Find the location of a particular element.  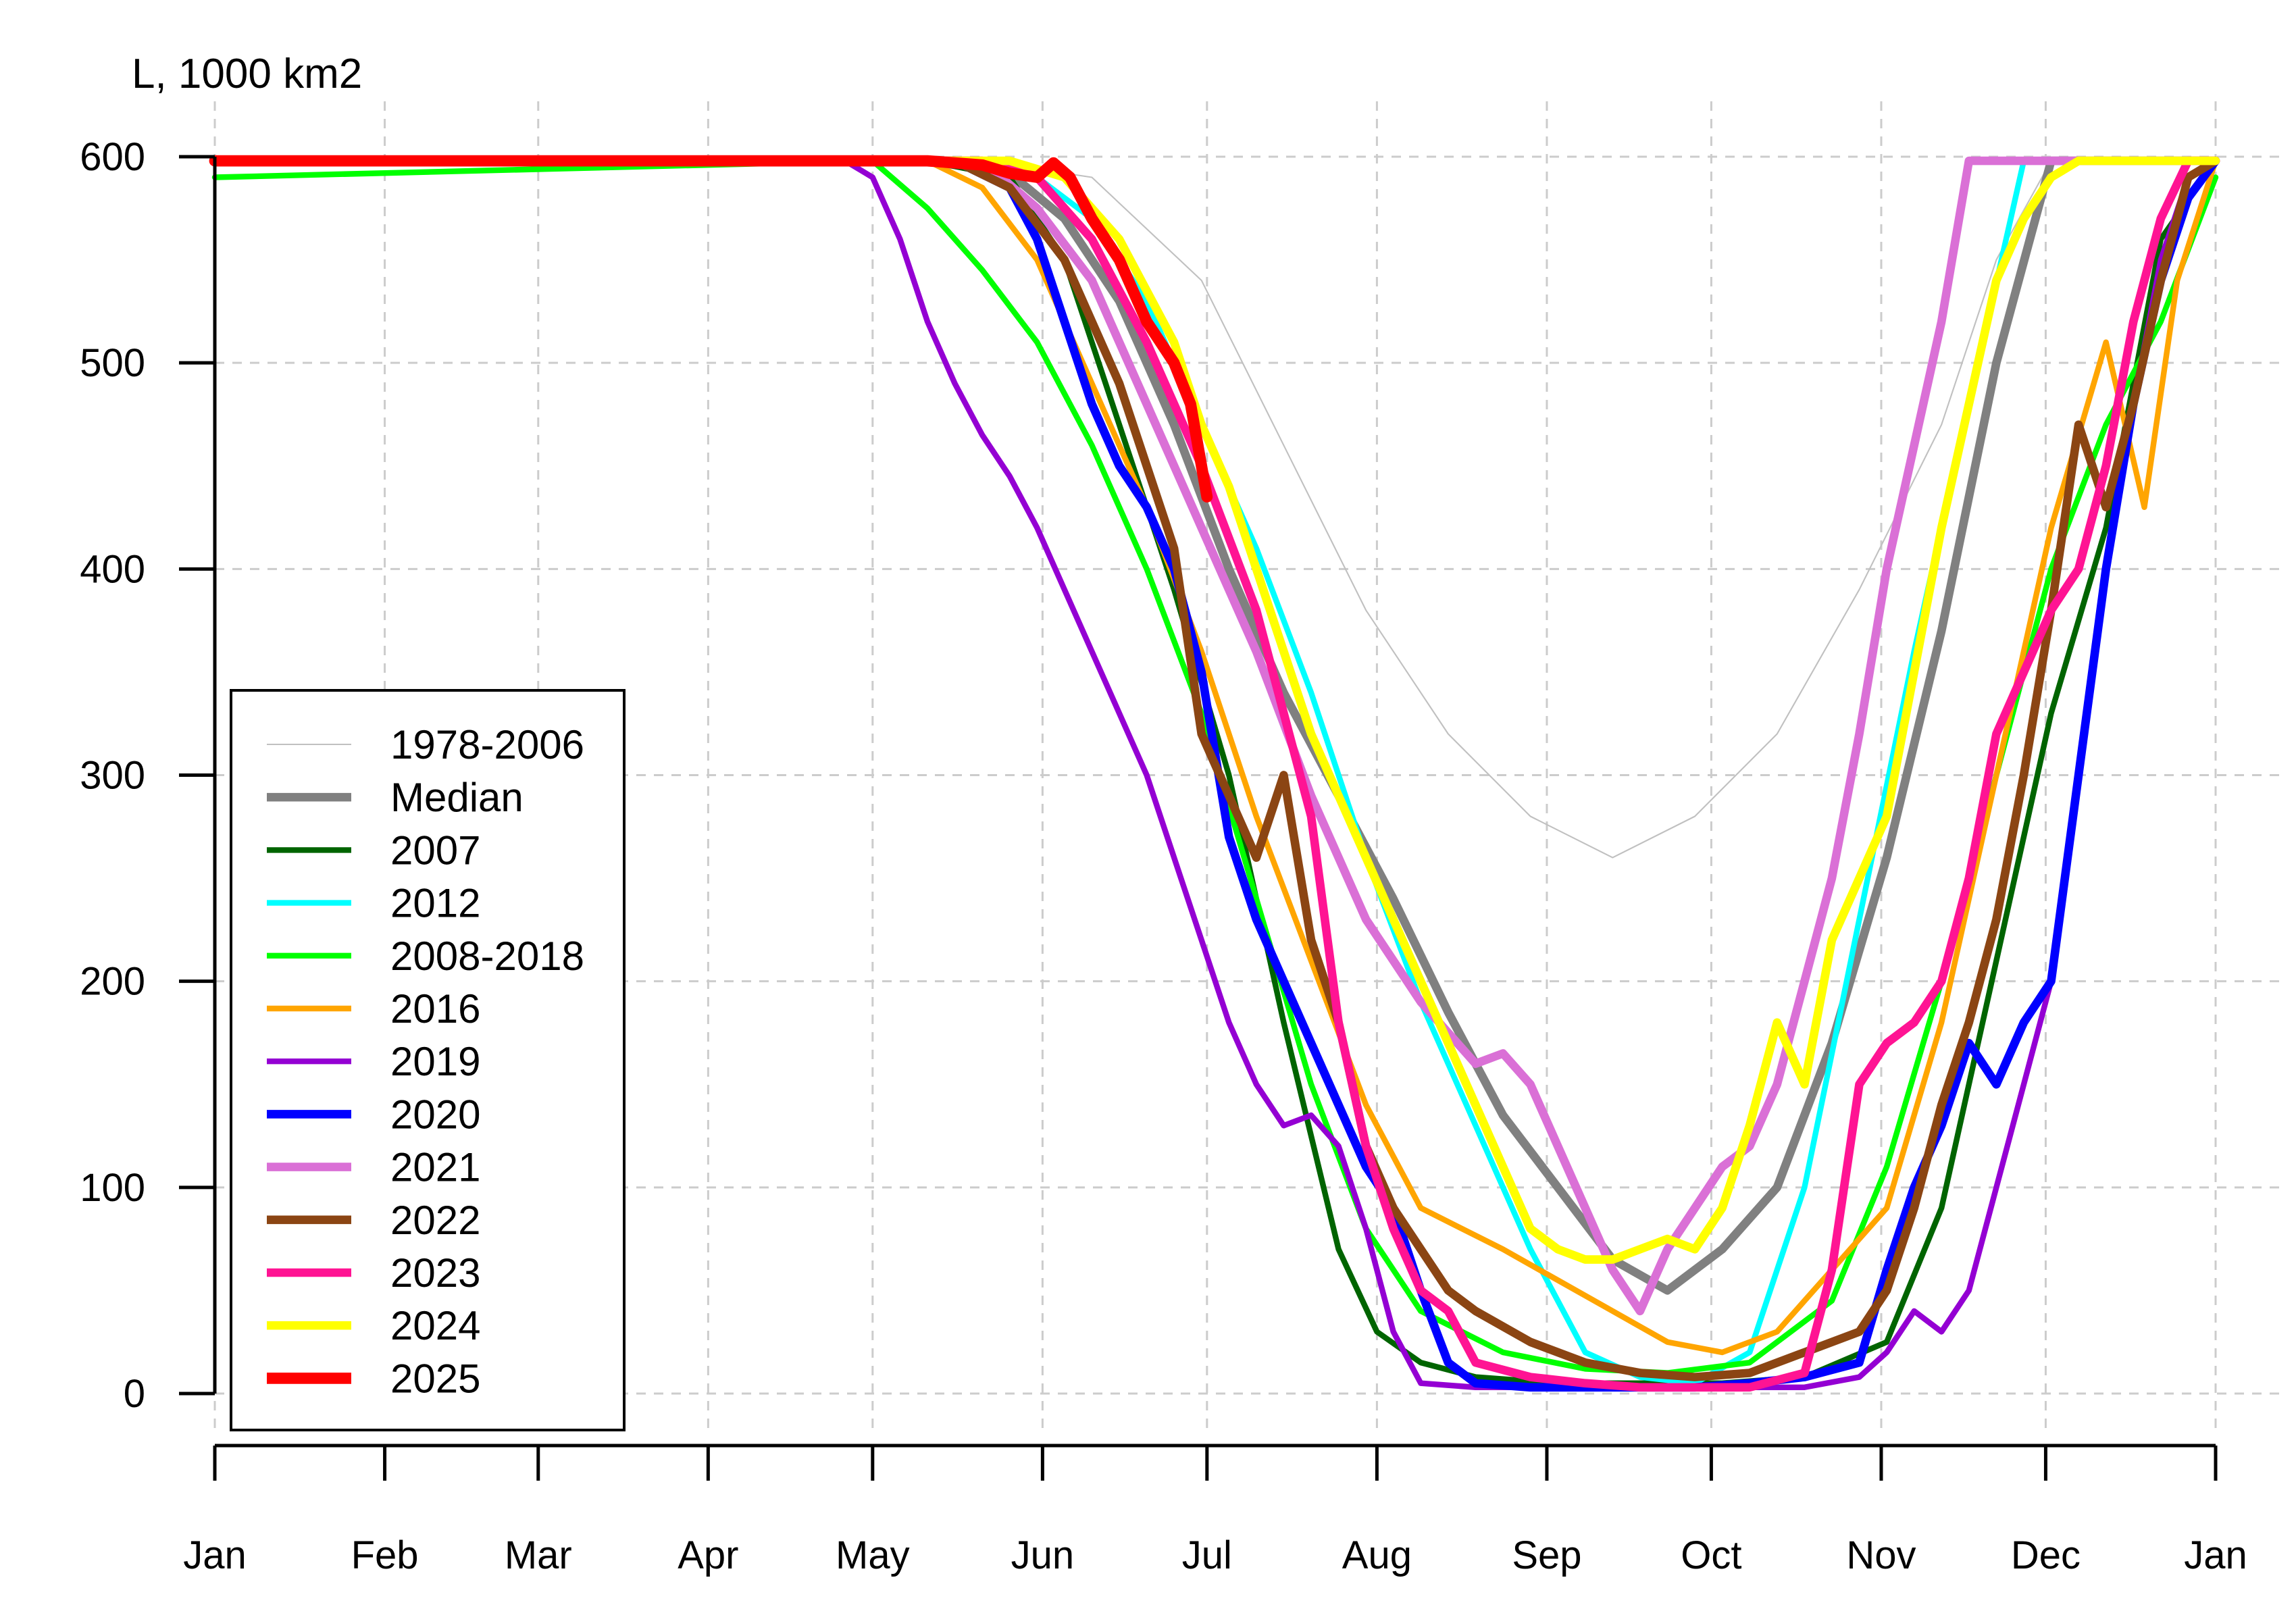

legend-label: Median is located at coordinates (457, 797).